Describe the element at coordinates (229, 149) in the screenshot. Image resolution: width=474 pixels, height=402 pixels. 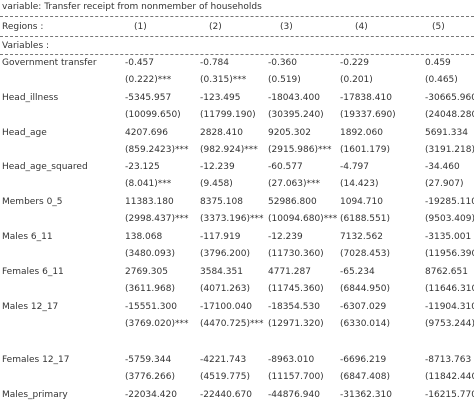
I see `standard-error: (982.924)***` at that location.